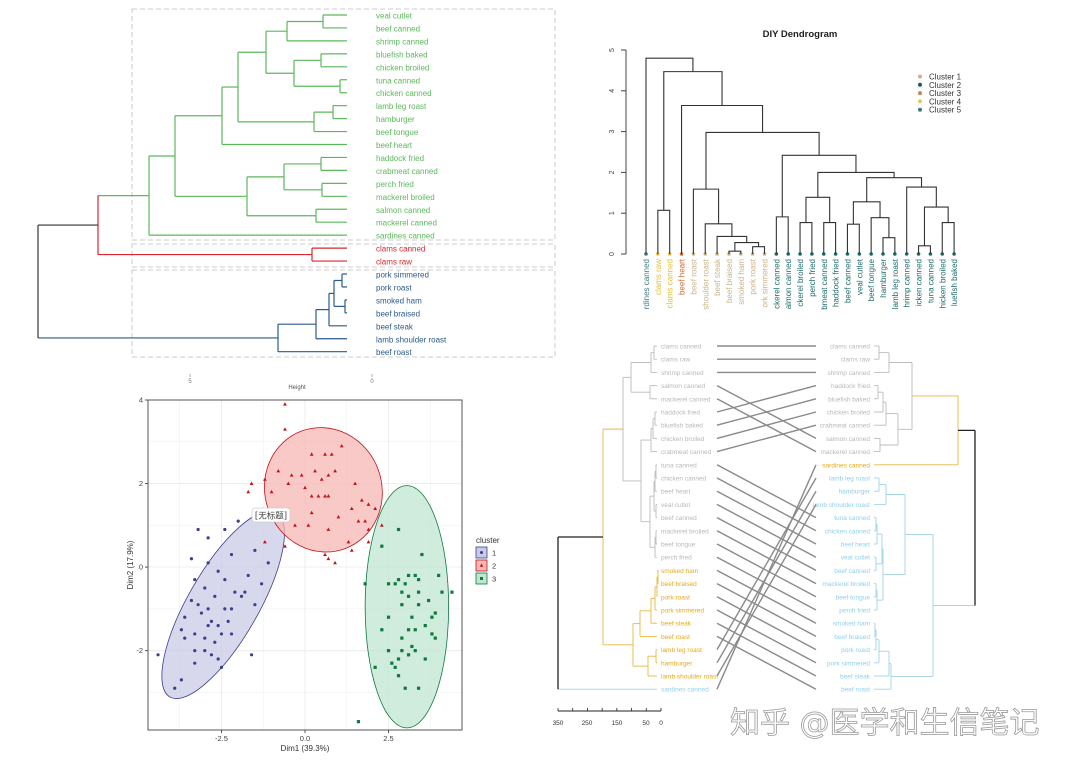 This screenshot has width=1080, height=765. What do you see at coordinates (855, 492) in the screenshot?
I see `right-leaf-label: hamburger` at bounding box center [855, 492].